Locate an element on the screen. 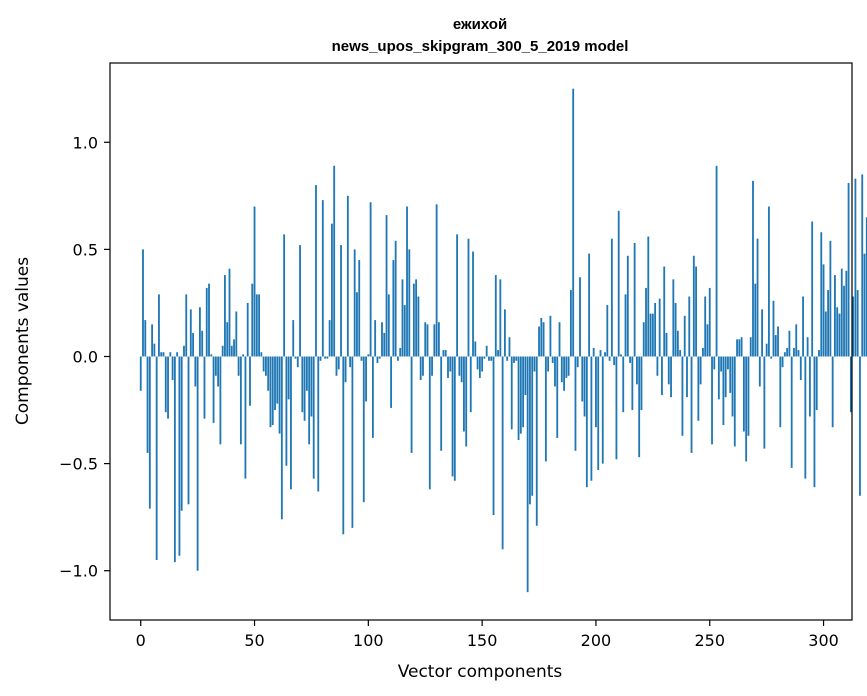  x-tick-label-100: 100 is located at coordinates (368, 640).